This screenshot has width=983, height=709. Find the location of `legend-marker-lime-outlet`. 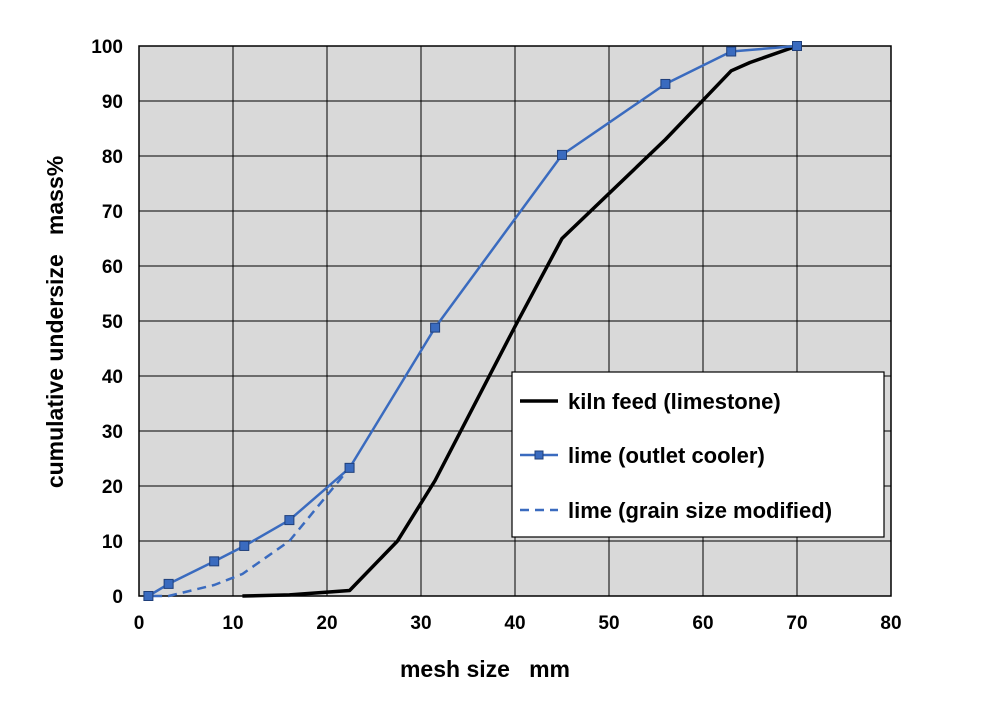

legend-marker-lime-outlet is located at coordinates (539, 455).